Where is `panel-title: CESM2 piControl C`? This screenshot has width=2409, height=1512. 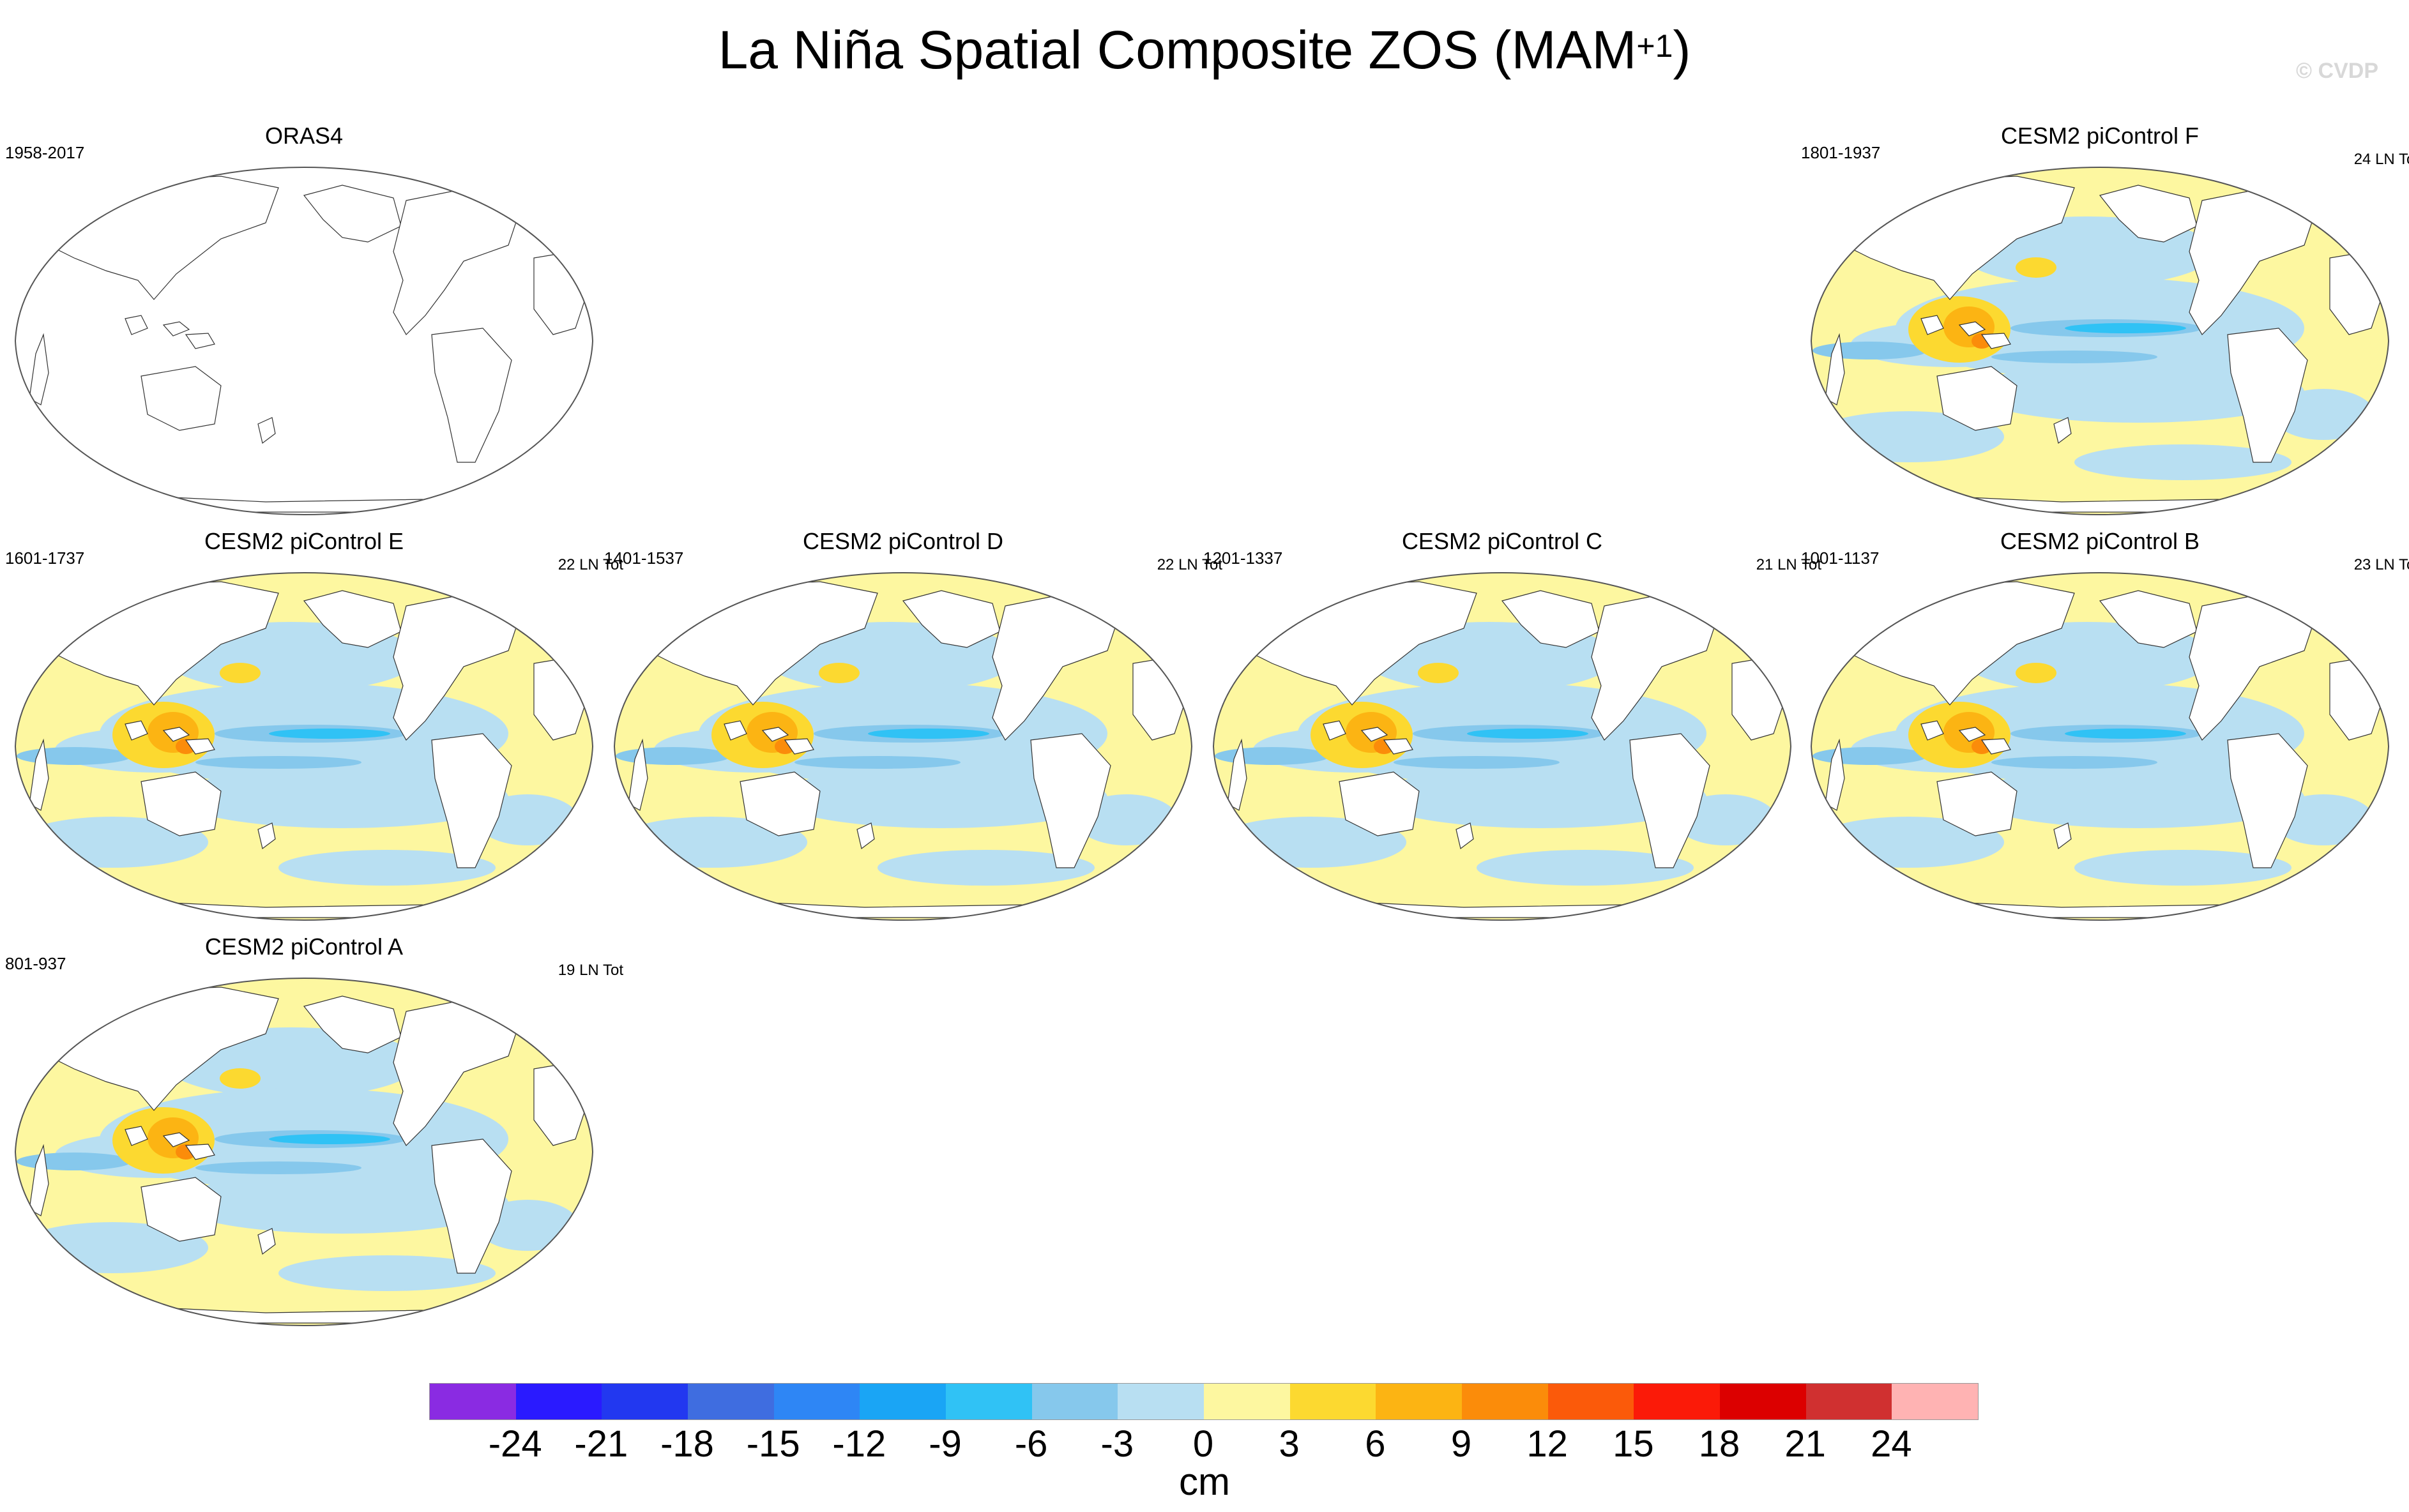 panel-title: CESM2 piControl C is located at coordinates (1502, 541).